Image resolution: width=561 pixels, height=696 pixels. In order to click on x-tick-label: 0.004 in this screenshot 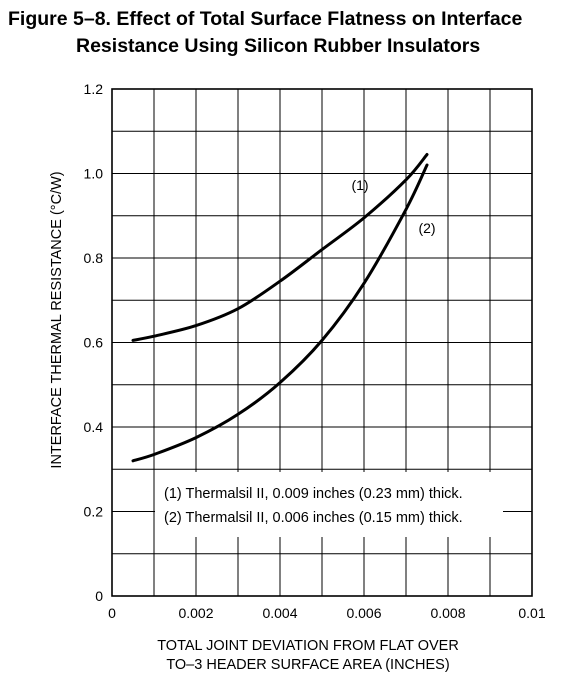, I will do `click(279, 613)`.